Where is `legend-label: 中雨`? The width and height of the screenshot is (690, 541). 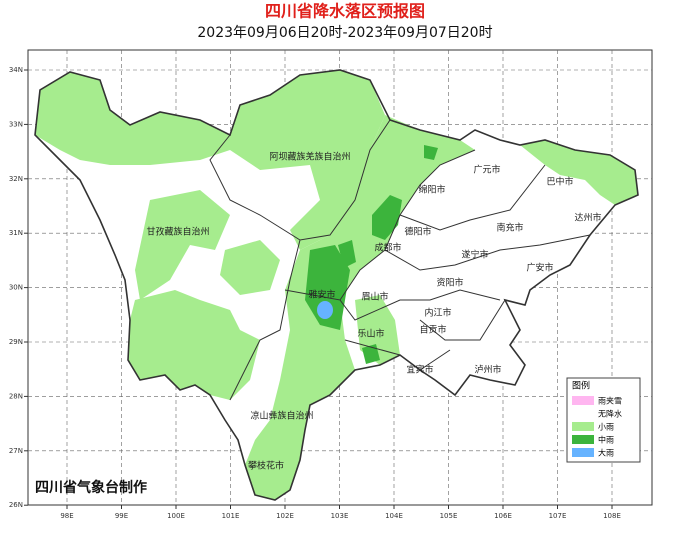
legend-label: 中雨 is located at coordinates (606, 440).